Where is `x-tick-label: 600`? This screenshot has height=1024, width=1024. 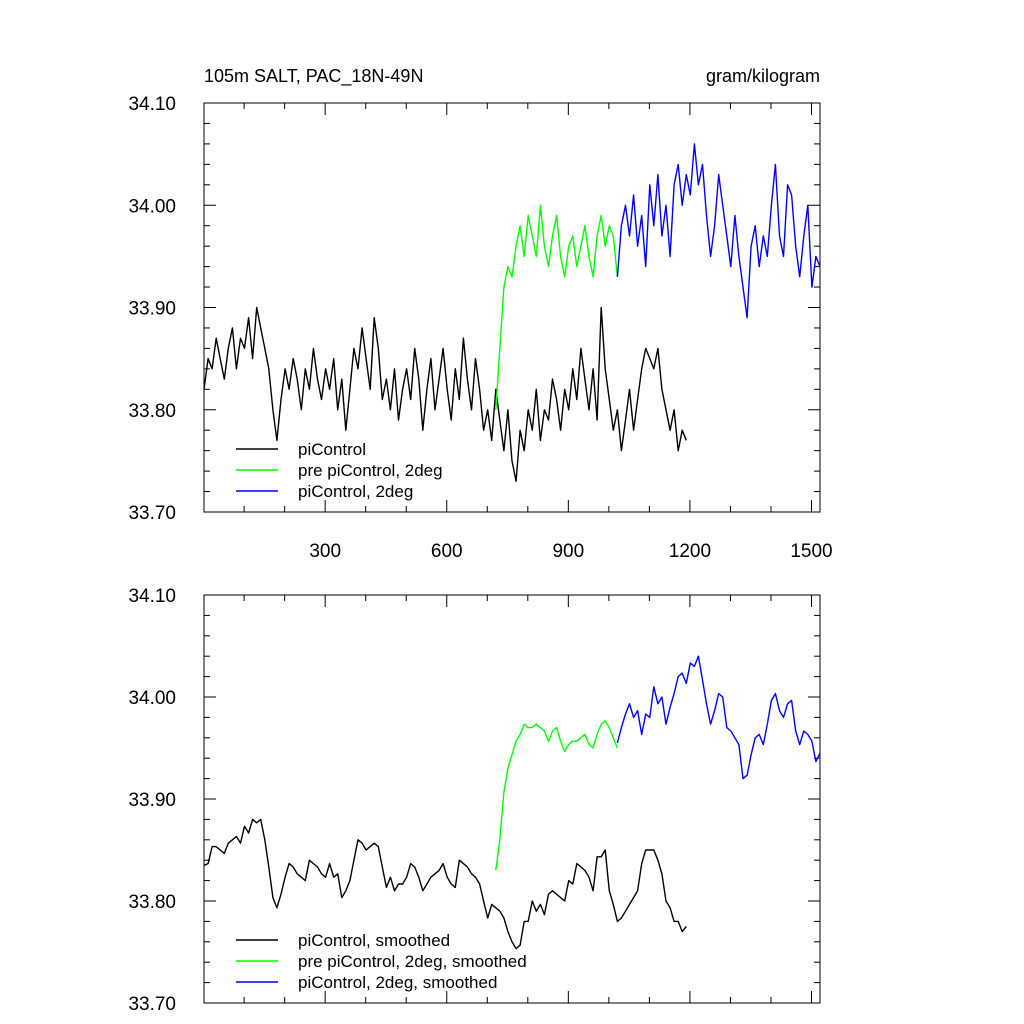 x-tick-label: 600 is located at coordinates (447, 551).